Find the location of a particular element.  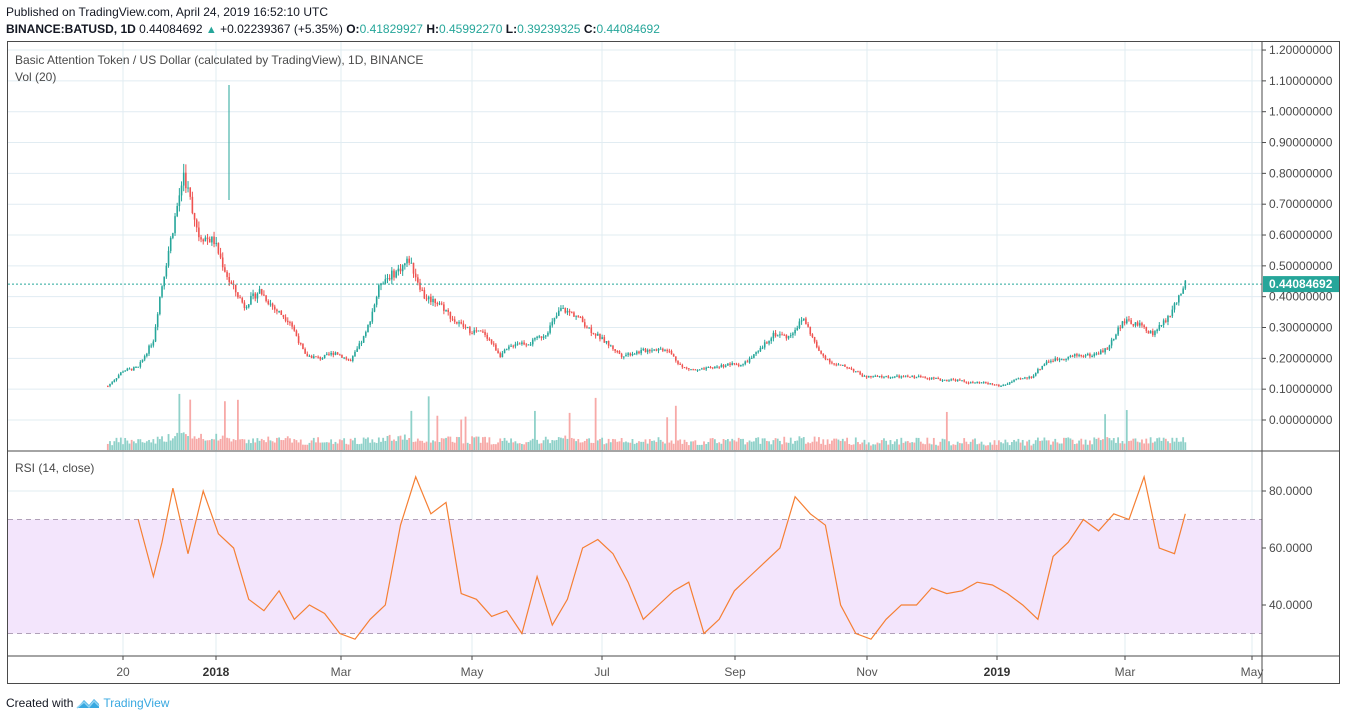

price-tick-label: 0.40000000 is located at coordinates (1301, 297).